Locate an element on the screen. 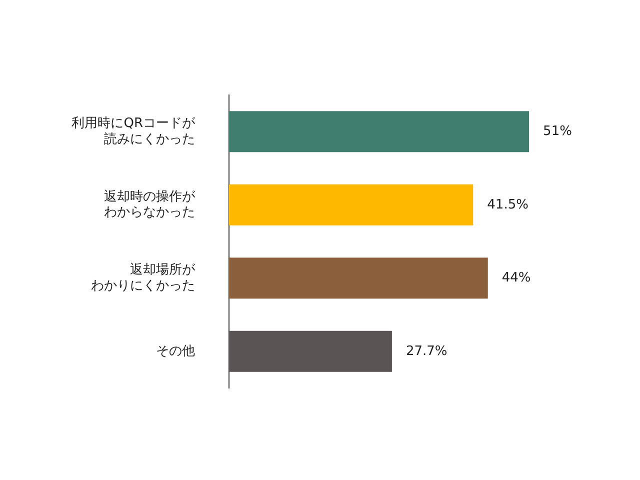  y-tick-label: 返却時の操作がわからなかった is located at coordinates (150, 204).